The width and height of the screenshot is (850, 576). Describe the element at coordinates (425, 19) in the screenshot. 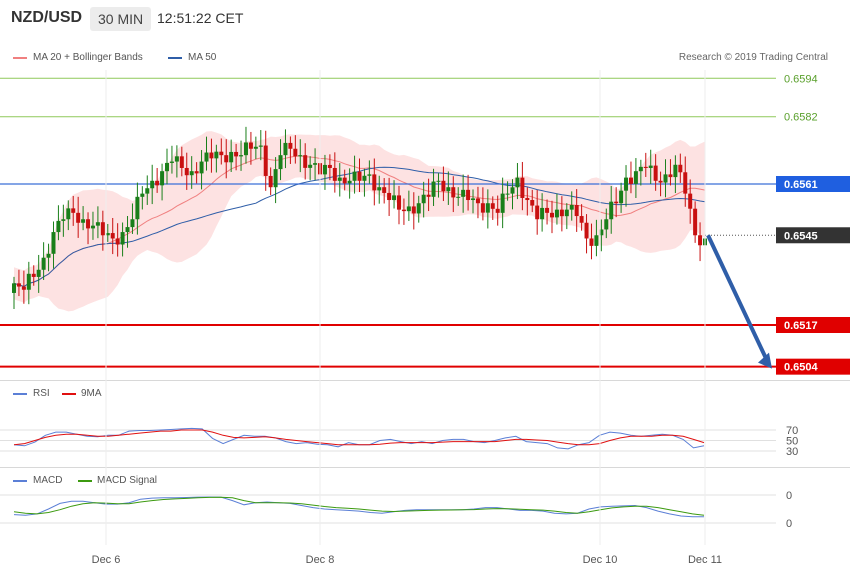

I see `chart-header: NZD/USD 30 MIN 12:51:22 CET` at that location.